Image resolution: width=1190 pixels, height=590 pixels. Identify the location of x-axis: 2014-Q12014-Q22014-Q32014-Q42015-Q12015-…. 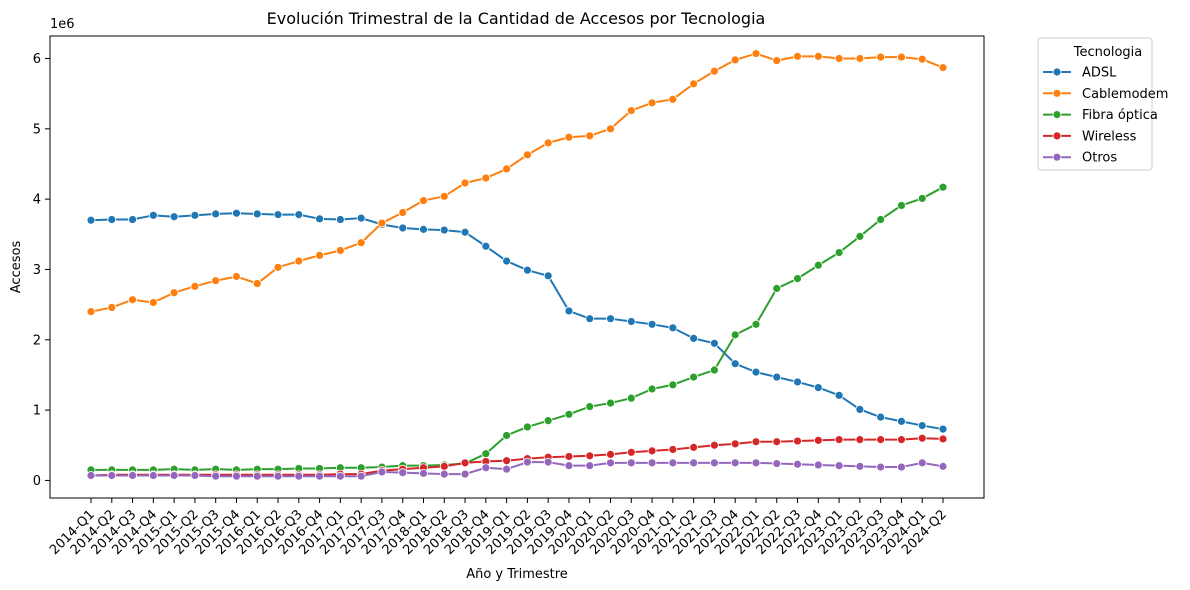
(498, 528).